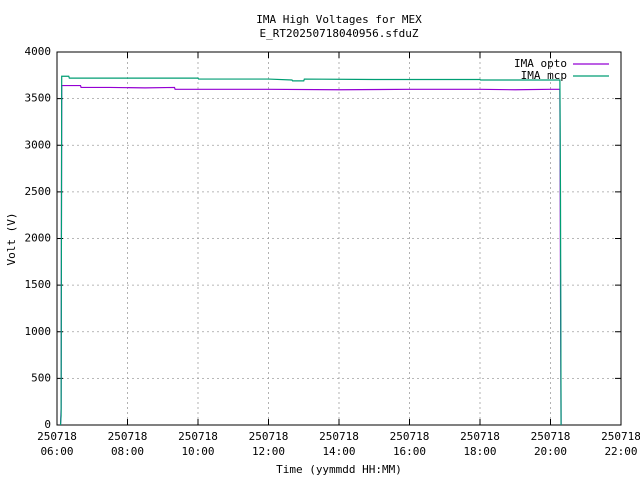 This screenshot has height=480, width=640. Describe the element at coordinates (339, 19) in the screenshot. I see `chart-title: IMA High Voltages for MEX` at that location.